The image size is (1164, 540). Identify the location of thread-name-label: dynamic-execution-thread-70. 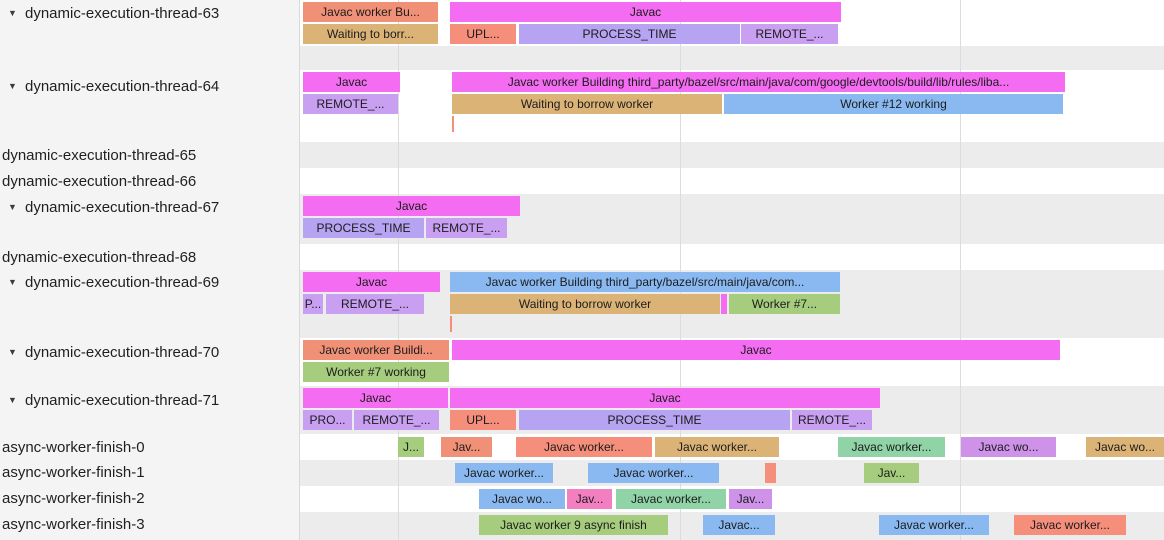
(122, 352).